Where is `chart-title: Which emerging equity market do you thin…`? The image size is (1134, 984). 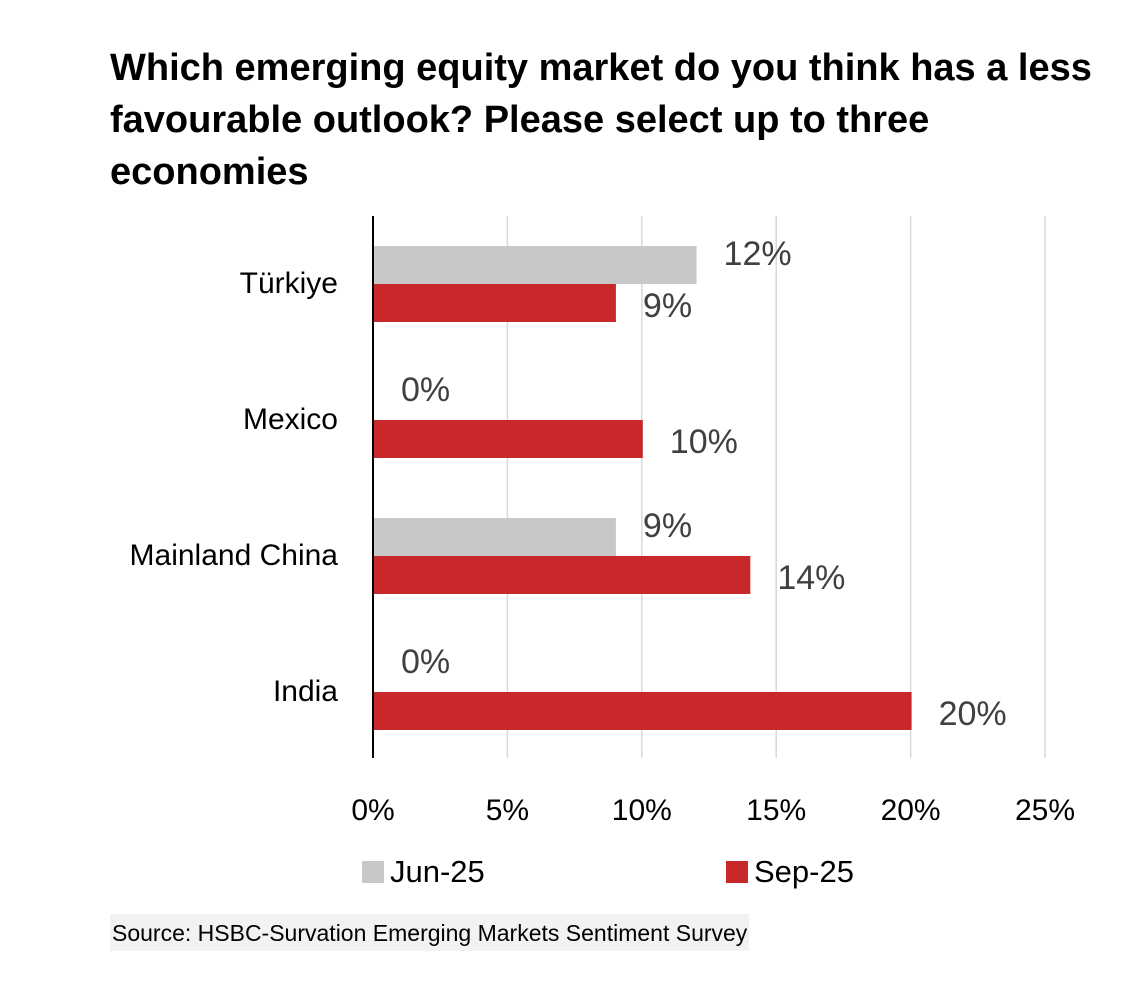 chart-title: Which emerging equity market do you thin… is located at coordinates (601, 120).